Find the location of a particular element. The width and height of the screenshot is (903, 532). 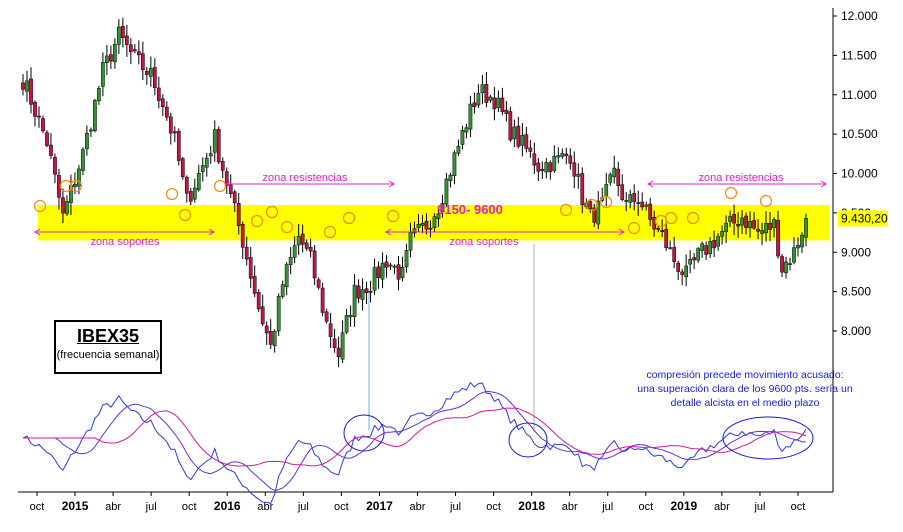

annotation-line-1: compresión precede movimiento acusado: is located at coordinates (744, 375).